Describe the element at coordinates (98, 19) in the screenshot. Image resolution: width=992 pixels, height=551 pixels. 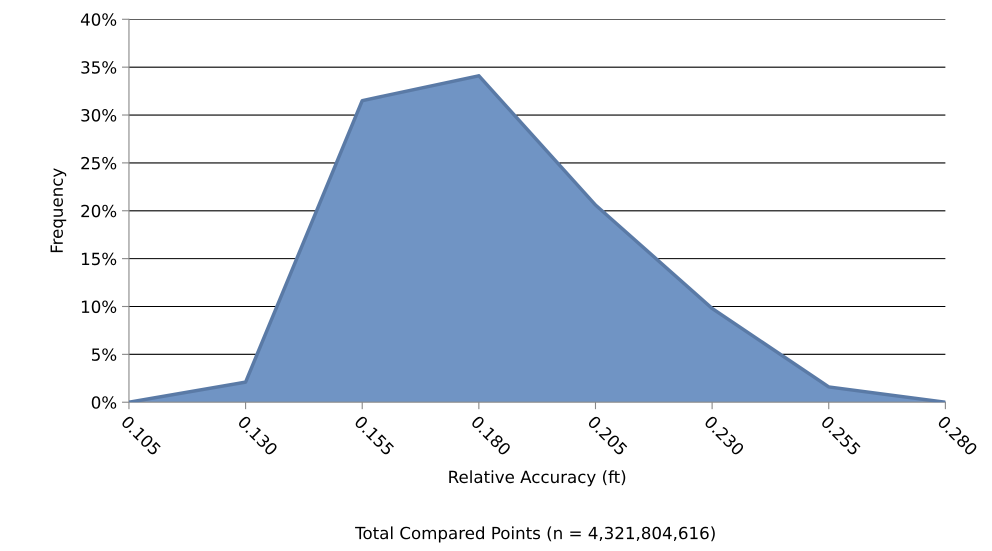
I see `y-tick-label: 40%` at that location.